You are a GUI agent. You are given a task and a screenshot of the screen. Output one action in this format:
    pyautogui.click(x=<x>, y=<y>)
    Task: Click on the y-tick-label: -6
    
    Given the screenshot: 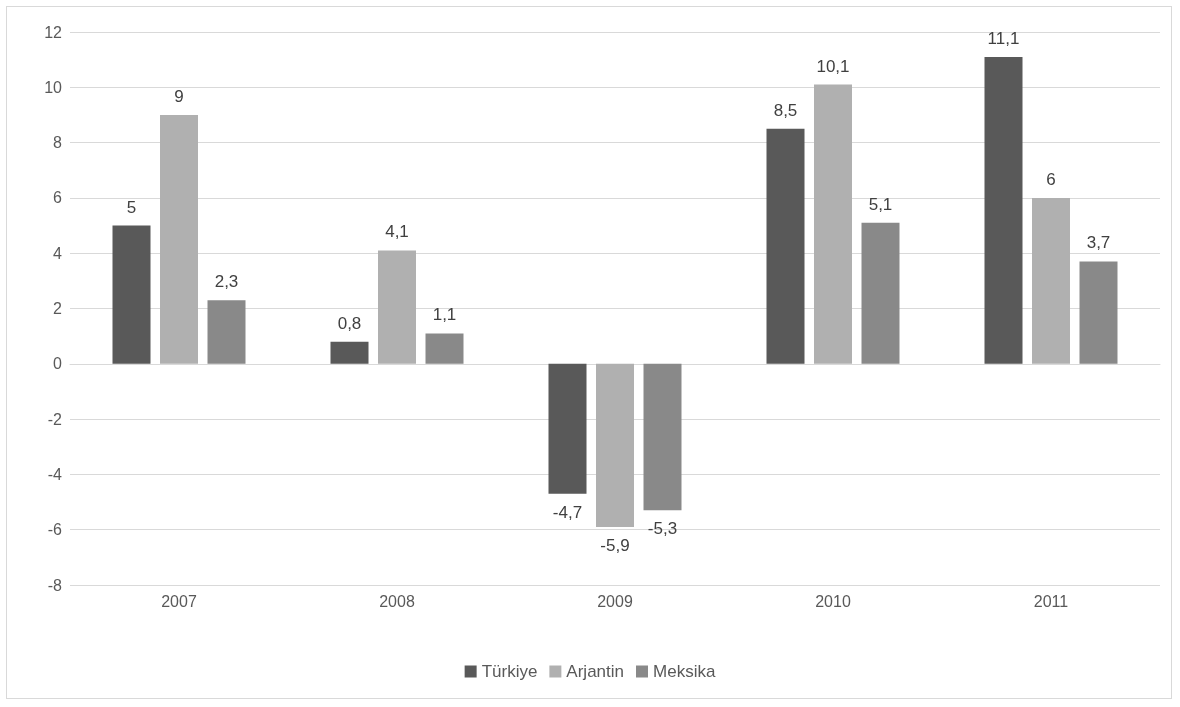 What is the action you would take?
    pyautogui.click(x=55, y=530)
    